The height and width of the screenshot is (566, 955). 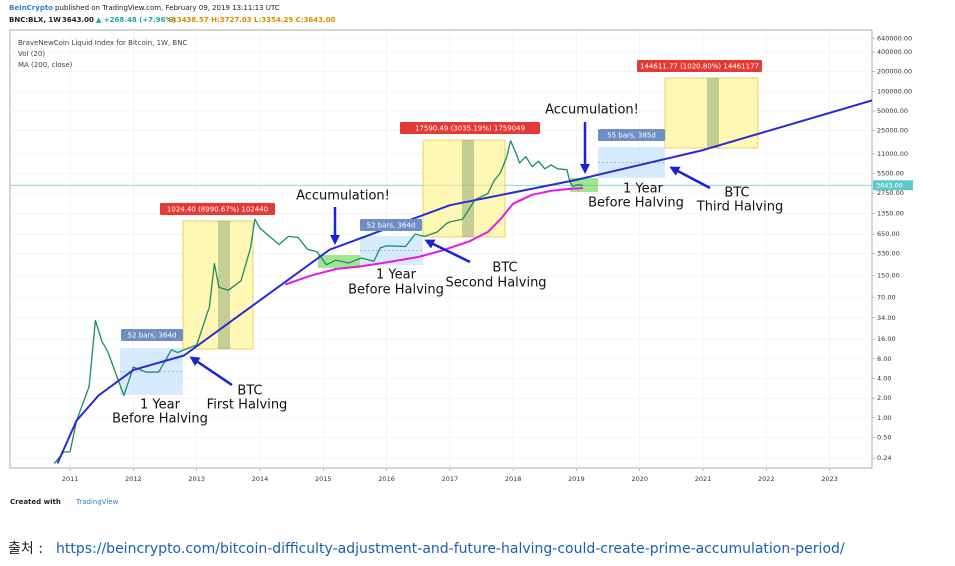 I want to click on symbol: BNC:BLX, 1W, so click(x=35, y=20).